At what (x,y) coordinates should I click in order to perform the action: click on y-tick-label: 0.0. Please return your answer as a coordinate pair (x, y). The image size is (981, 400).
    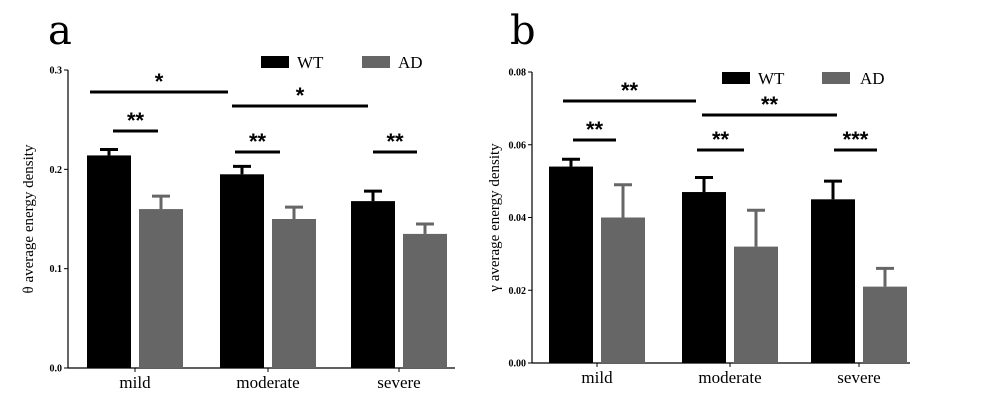
    Looking at the image, I should click on (56, 369).